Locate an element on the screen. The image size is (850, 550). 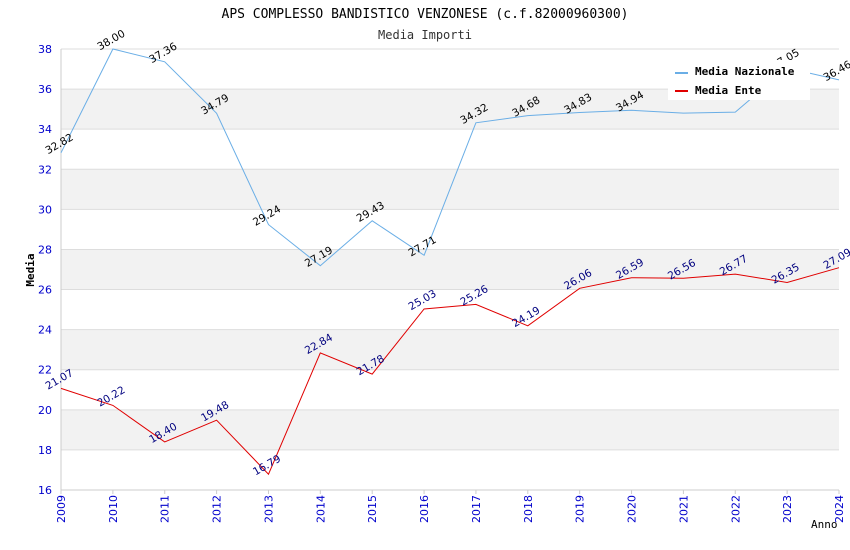
x-tick-label: 2012 is located at coordinates (217, 509).